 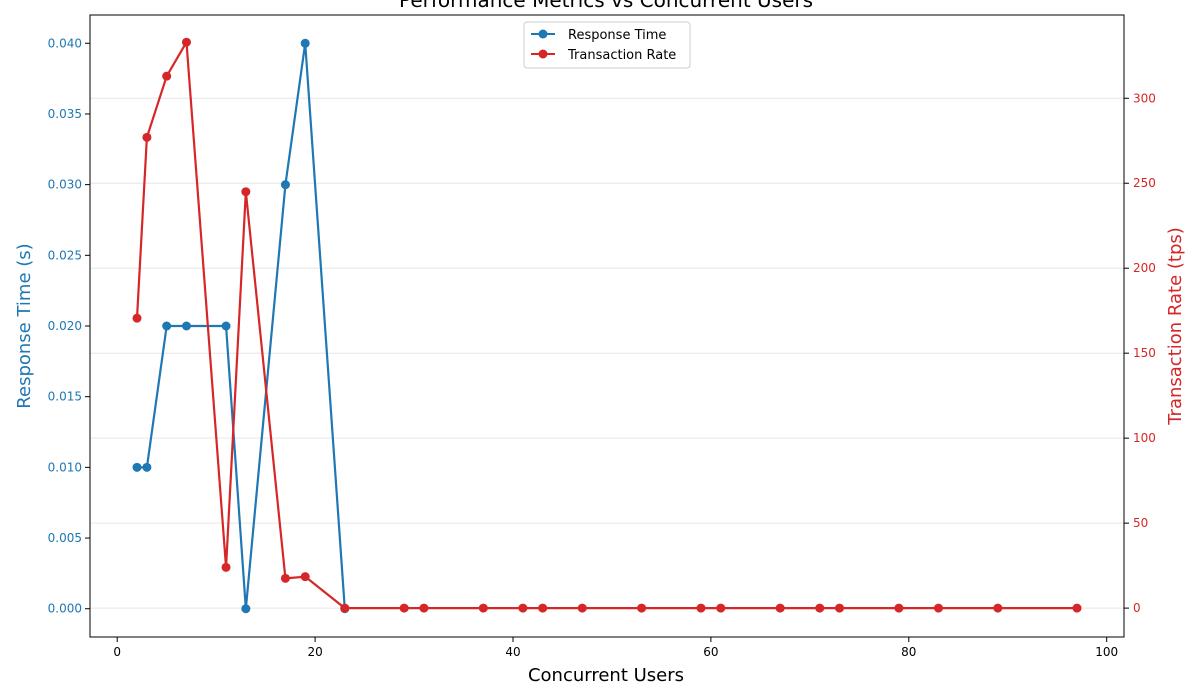 I want to click on y-right-tick-label: 0, so click(x=1137, y=608).